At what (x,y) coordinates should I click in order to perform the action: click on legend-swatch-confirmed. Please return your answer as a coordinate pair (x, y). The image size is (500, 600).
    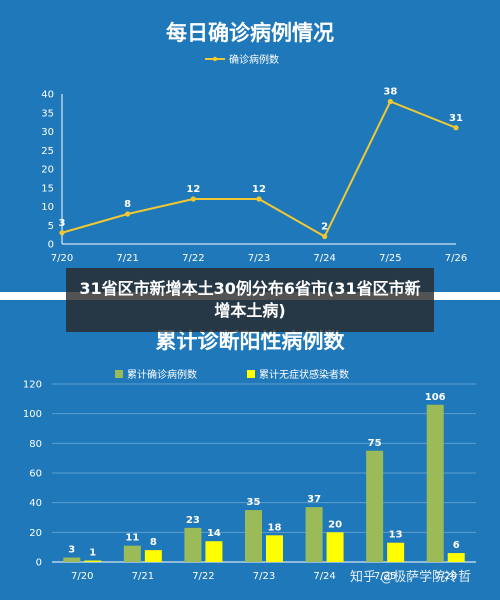
    Looking at the image, I should click on (119, 374).